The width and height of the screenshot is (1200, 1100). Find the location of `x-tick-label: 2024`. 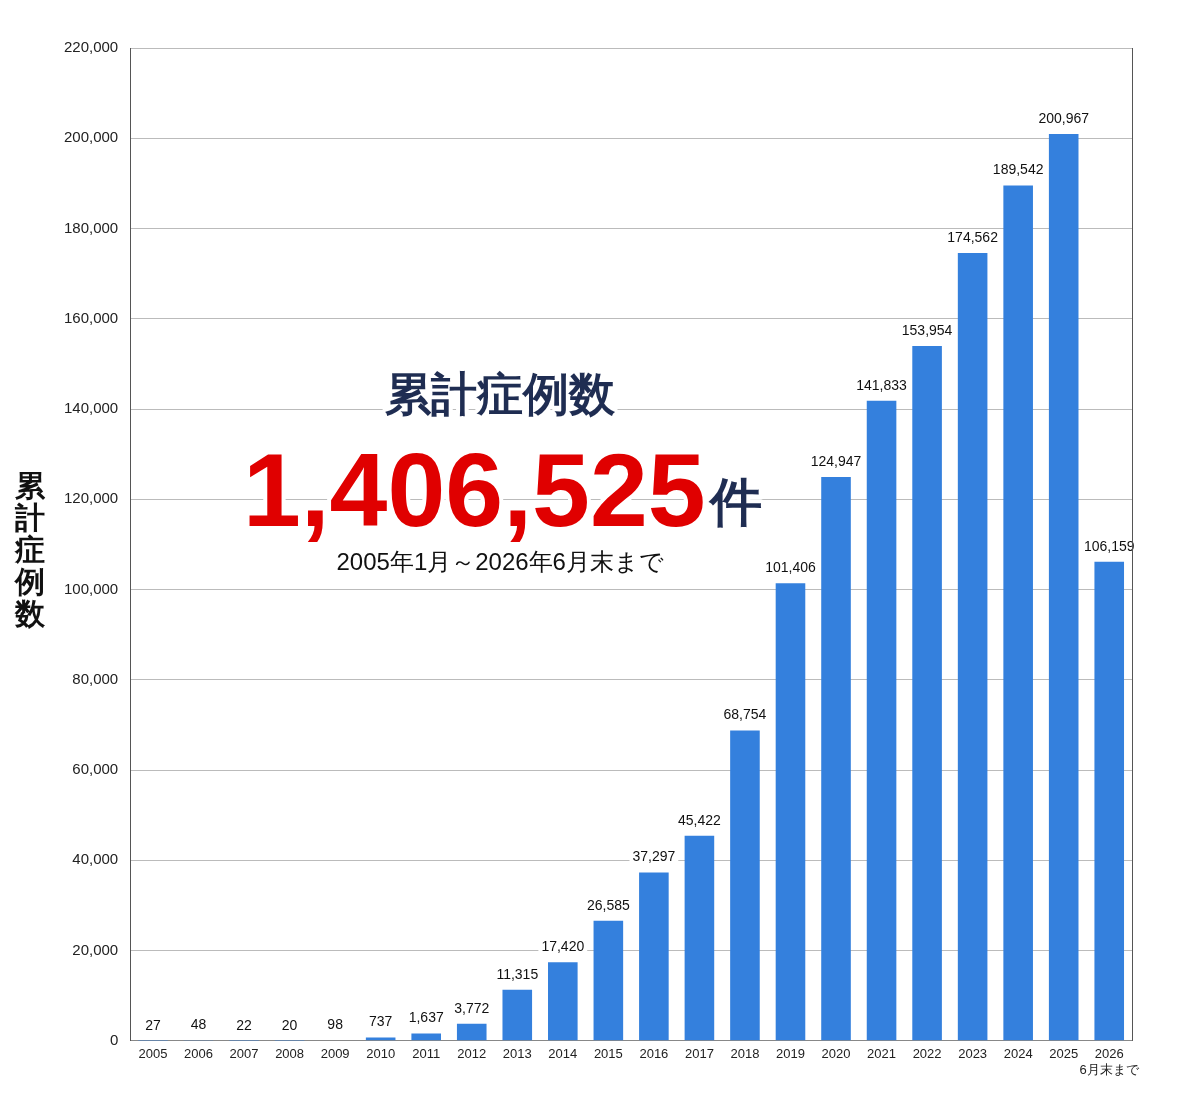

x-tick-label: 2024 is located at coordinates (1018, 1054).